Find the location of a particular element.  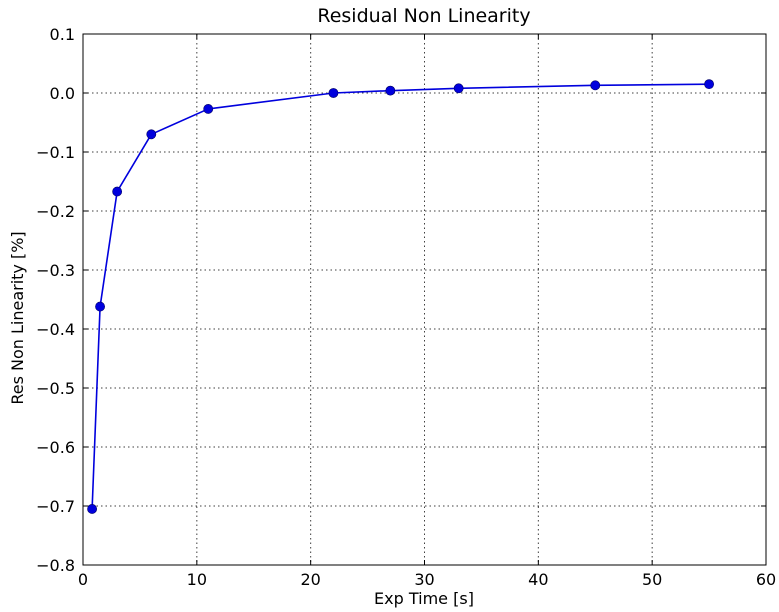

y-tick-label: 0.0 is located at coordinates (62, 93).